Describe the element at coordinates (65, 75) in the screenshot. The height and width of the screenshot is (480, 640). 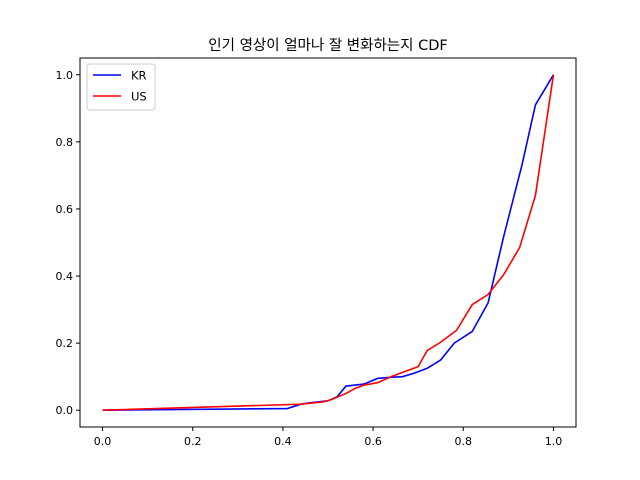
I see `y-tick-label-5: 1.0` at that location.